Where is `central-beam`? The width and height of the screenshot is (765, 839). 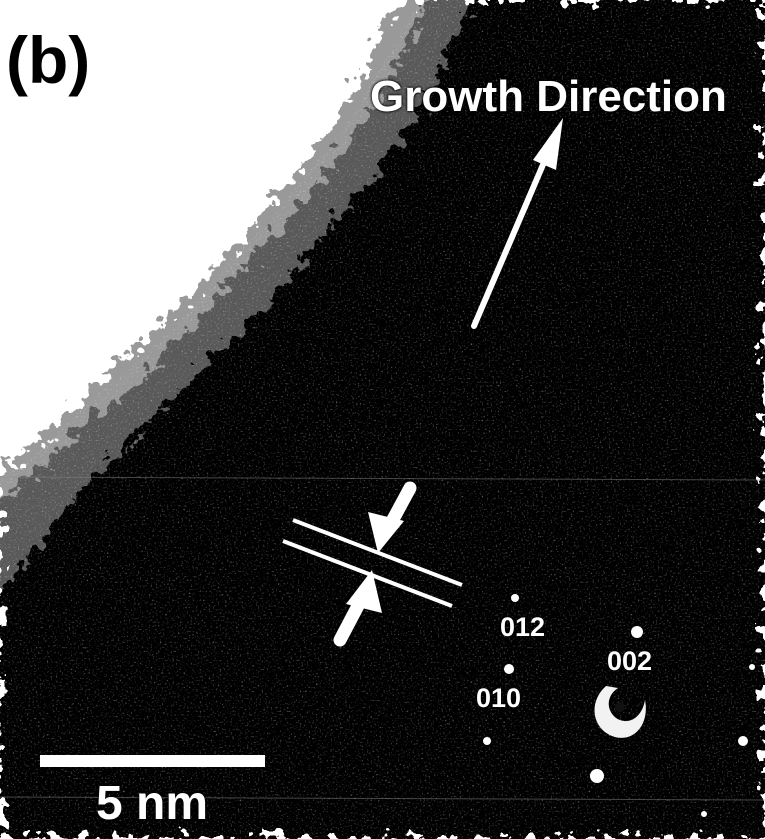
central-beam is located at coordinates (620, 712).